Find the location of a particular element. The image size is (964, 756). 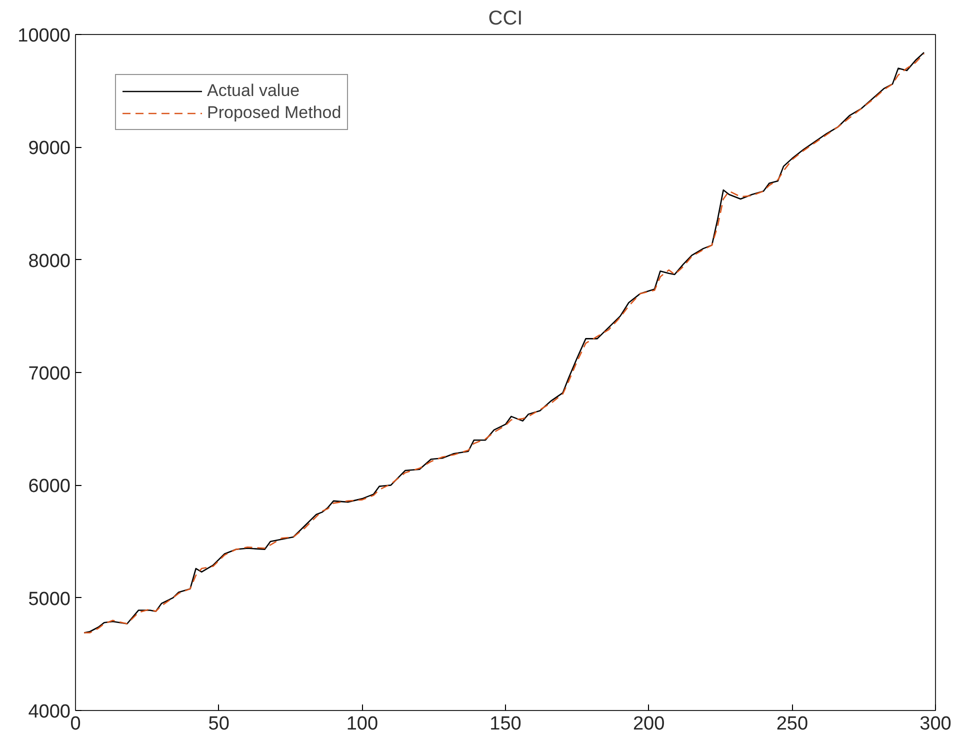

x-tick-label: 200 is located at coordinates (648, 724).